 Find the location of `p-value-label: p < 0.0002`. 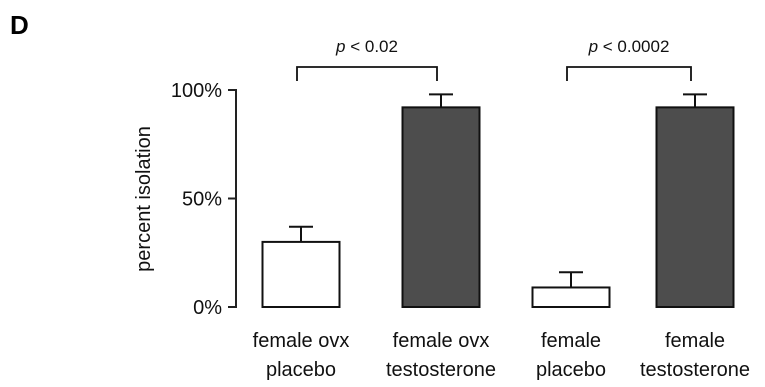

p-value-label: p < 0.0002 is located at coordinates (629, 46).